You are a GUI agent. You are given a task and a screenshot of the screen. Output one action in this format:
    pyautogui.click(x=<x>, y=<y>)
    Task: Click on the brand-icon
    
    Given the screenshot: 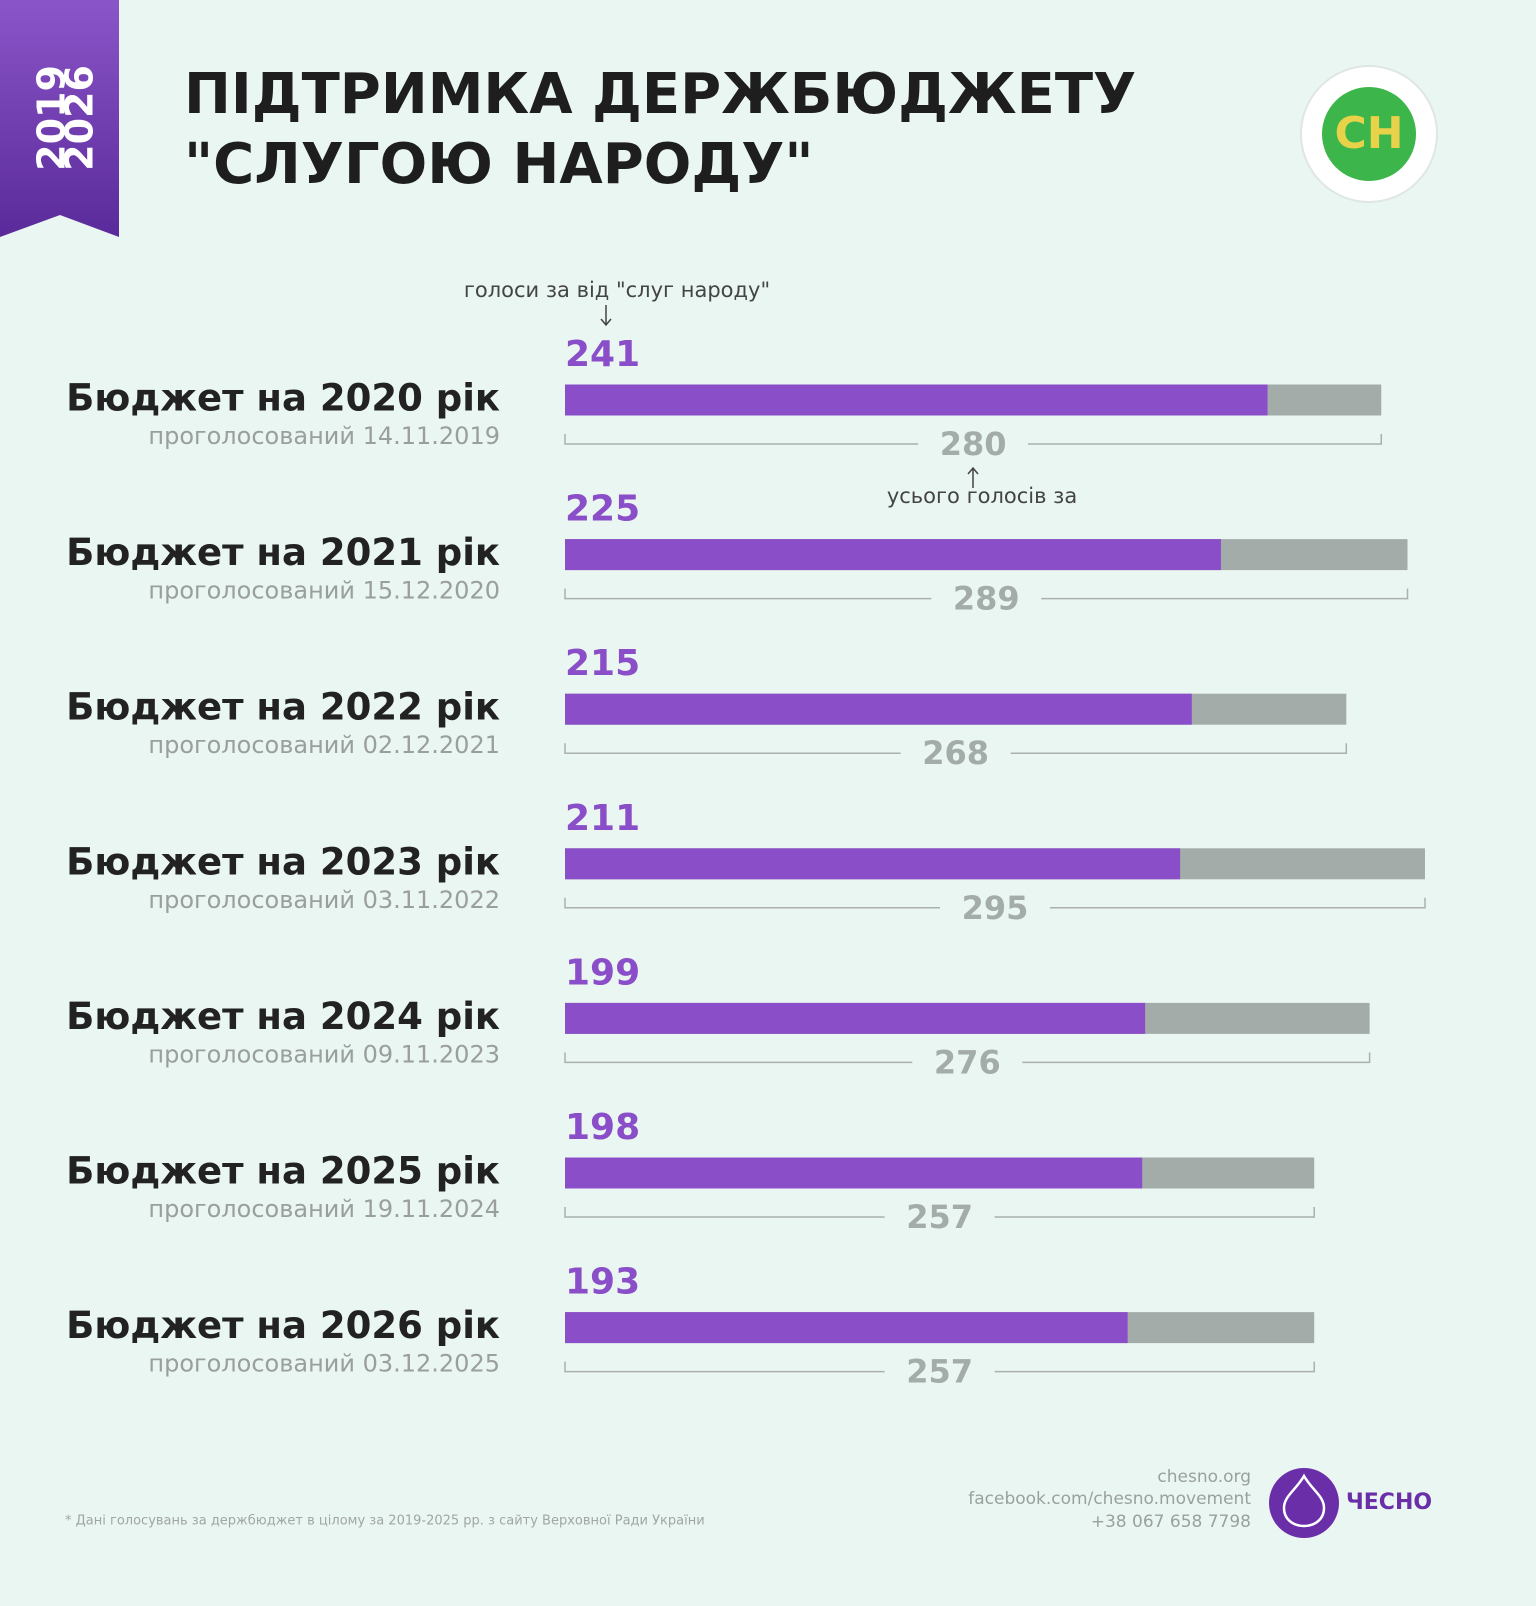 What is the action you would take?
    pyautogui.click(x=1304, y=1500)
    